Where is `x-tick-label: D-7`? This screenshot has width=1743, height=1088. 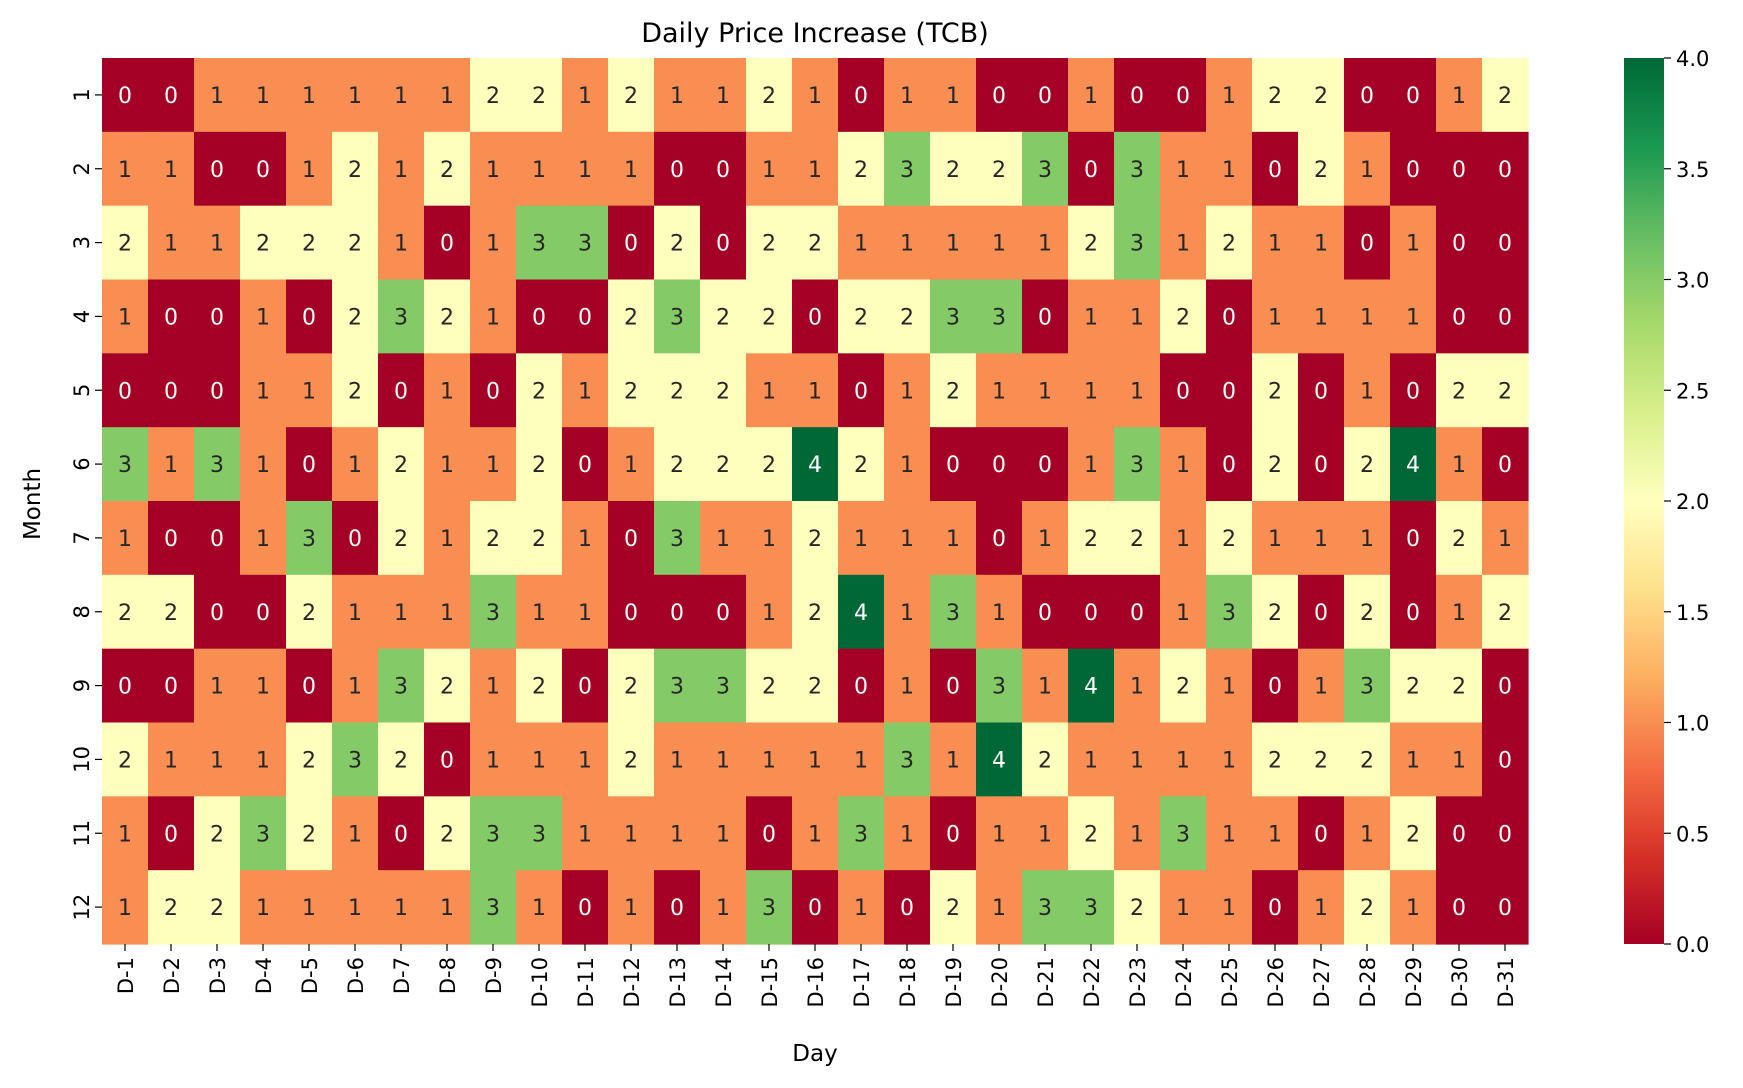 x-tick-label: D-7 is located at coordinates (402, 975).